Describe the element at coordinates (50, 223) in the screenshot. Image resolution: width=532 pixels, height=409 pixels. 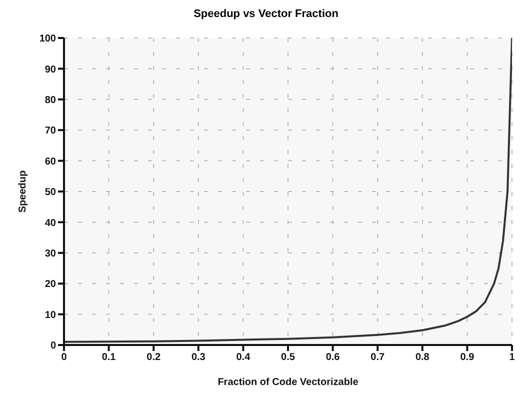
I see `y-tick-label: 40` at that location.